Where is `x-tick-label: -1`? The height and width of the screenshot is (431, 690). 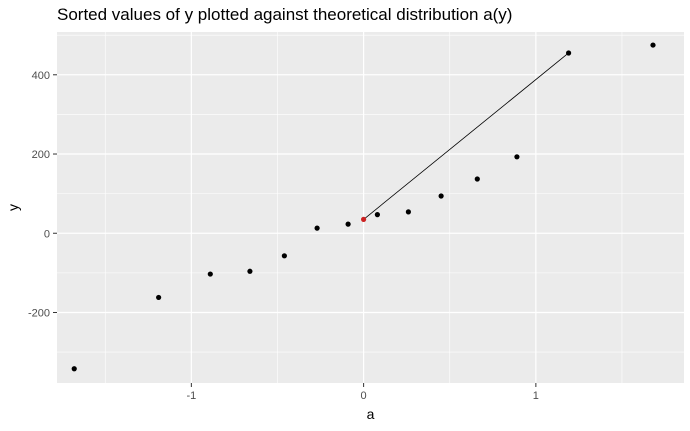
x-tick-label: -1 is located at coordinates (191, 396).